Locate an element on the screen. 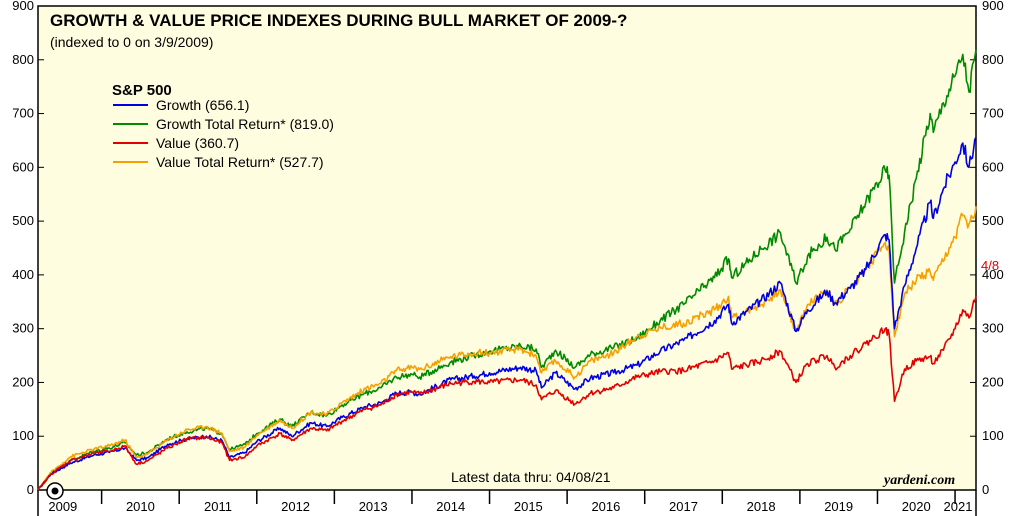  y-tick-label-left: 800 is located at coordinates (23, 59).